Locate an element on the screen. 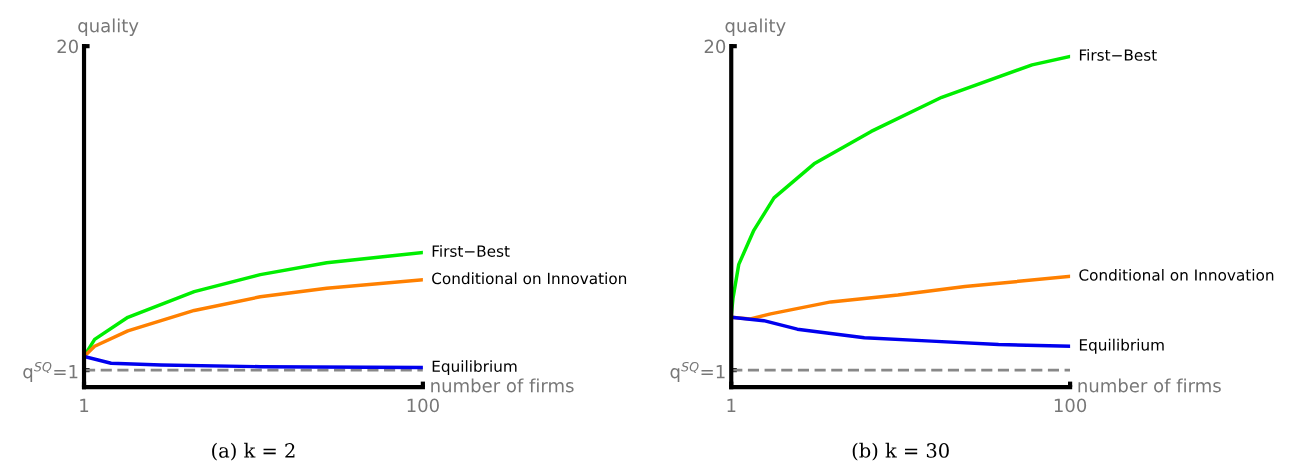 Image resolution: width=1313 pixels, height=471 pixels. text: (b) k = 30 is located at coordinates (900, 451).